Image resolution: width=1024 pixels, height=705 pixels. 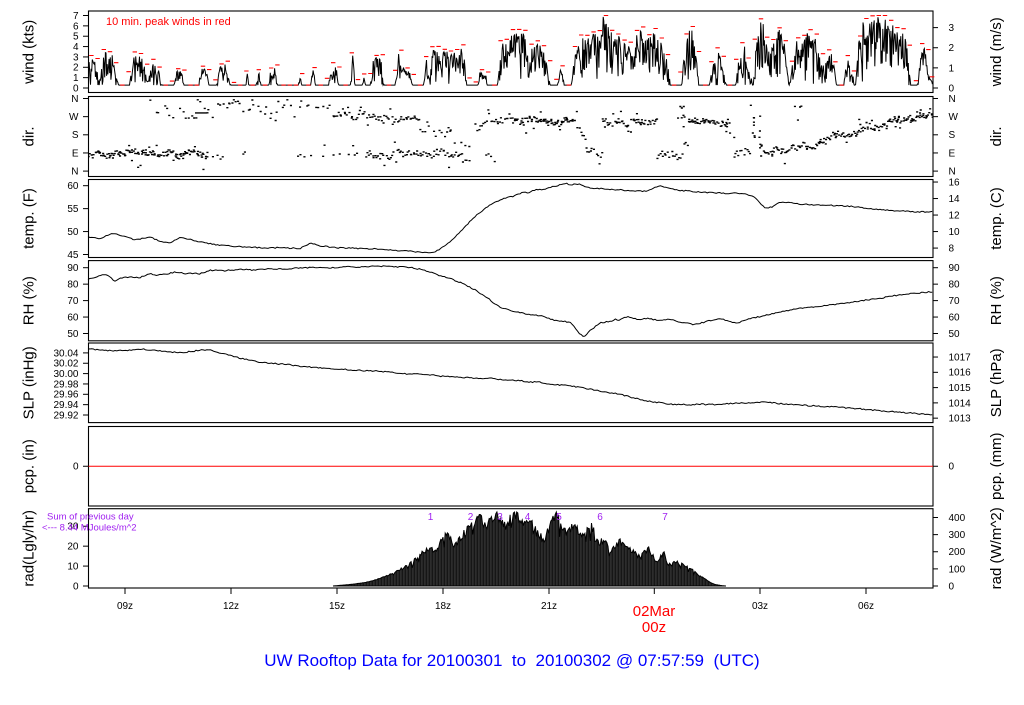 I want to click on svg-text: 02Mar, so click(x=654, y=611).